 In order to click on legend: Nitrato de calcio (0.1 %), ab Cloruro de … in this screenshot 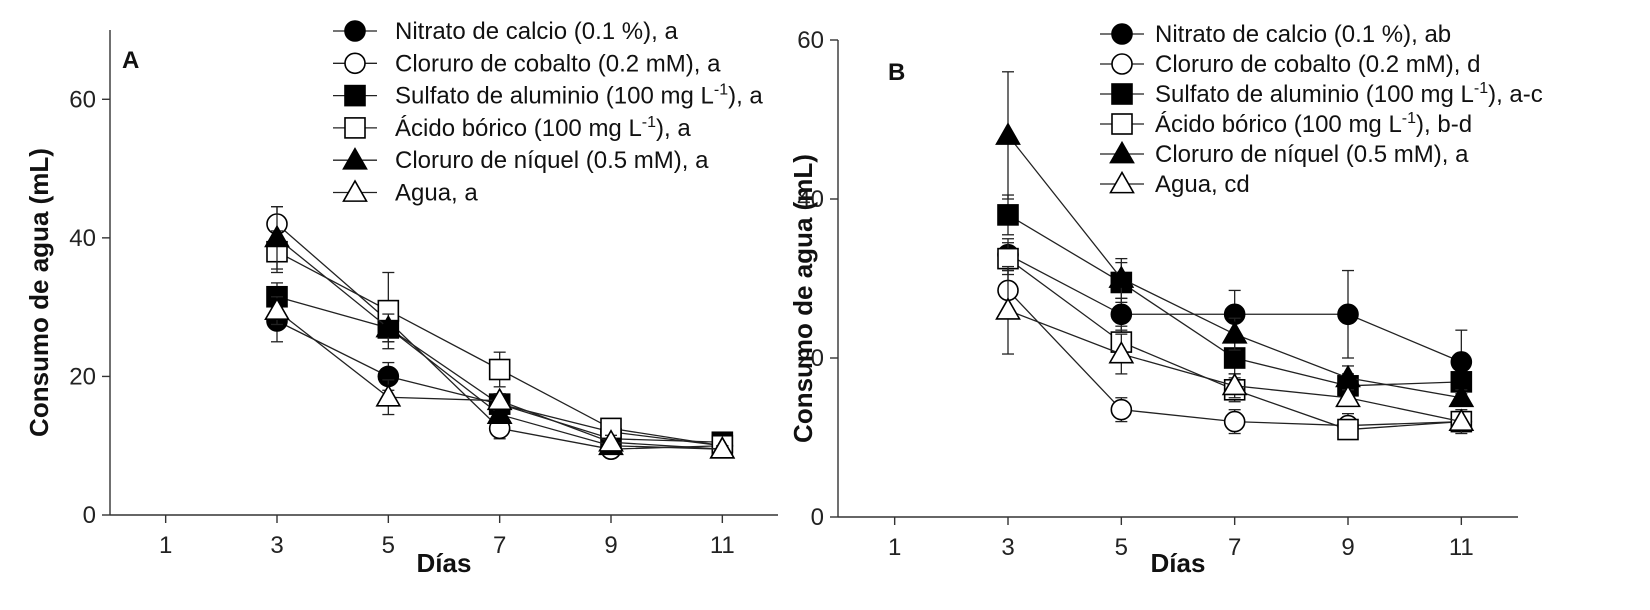, I will do `click(1321, 109)`.